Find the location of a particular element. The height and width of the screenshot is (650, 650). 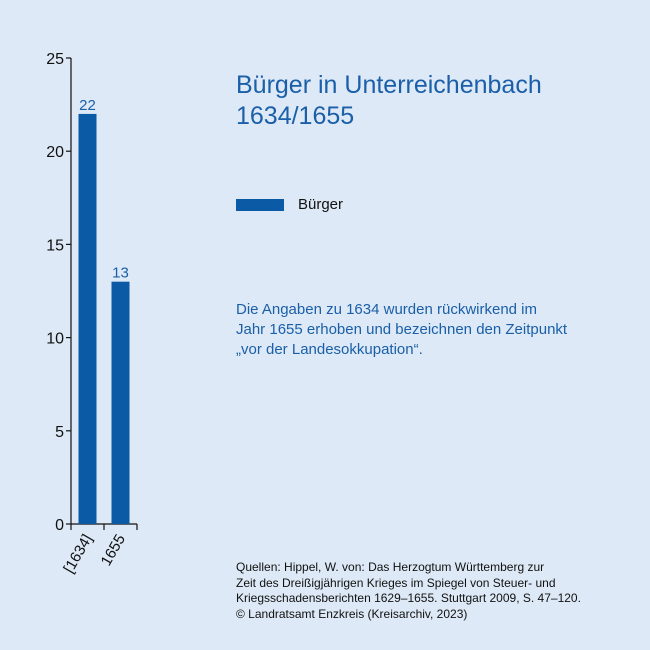

y-tick-label: 25 is located at coordinates (55, 59).